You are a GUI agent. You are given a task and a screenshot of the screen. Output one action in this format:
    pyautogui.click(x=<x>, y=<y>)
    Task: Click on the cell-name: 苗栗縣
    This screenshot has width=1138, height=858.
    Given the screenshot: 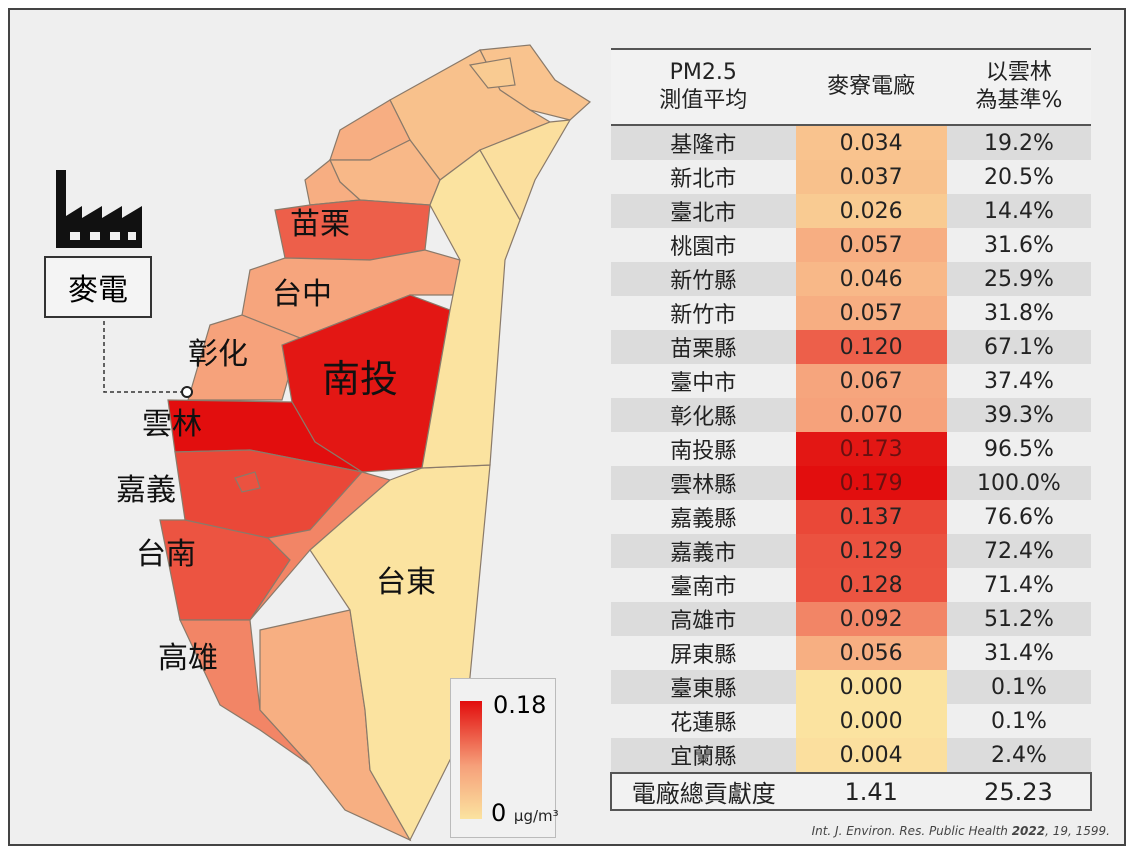 What is the action you would take?
    pyautogui.click(x=703, y=347)
    